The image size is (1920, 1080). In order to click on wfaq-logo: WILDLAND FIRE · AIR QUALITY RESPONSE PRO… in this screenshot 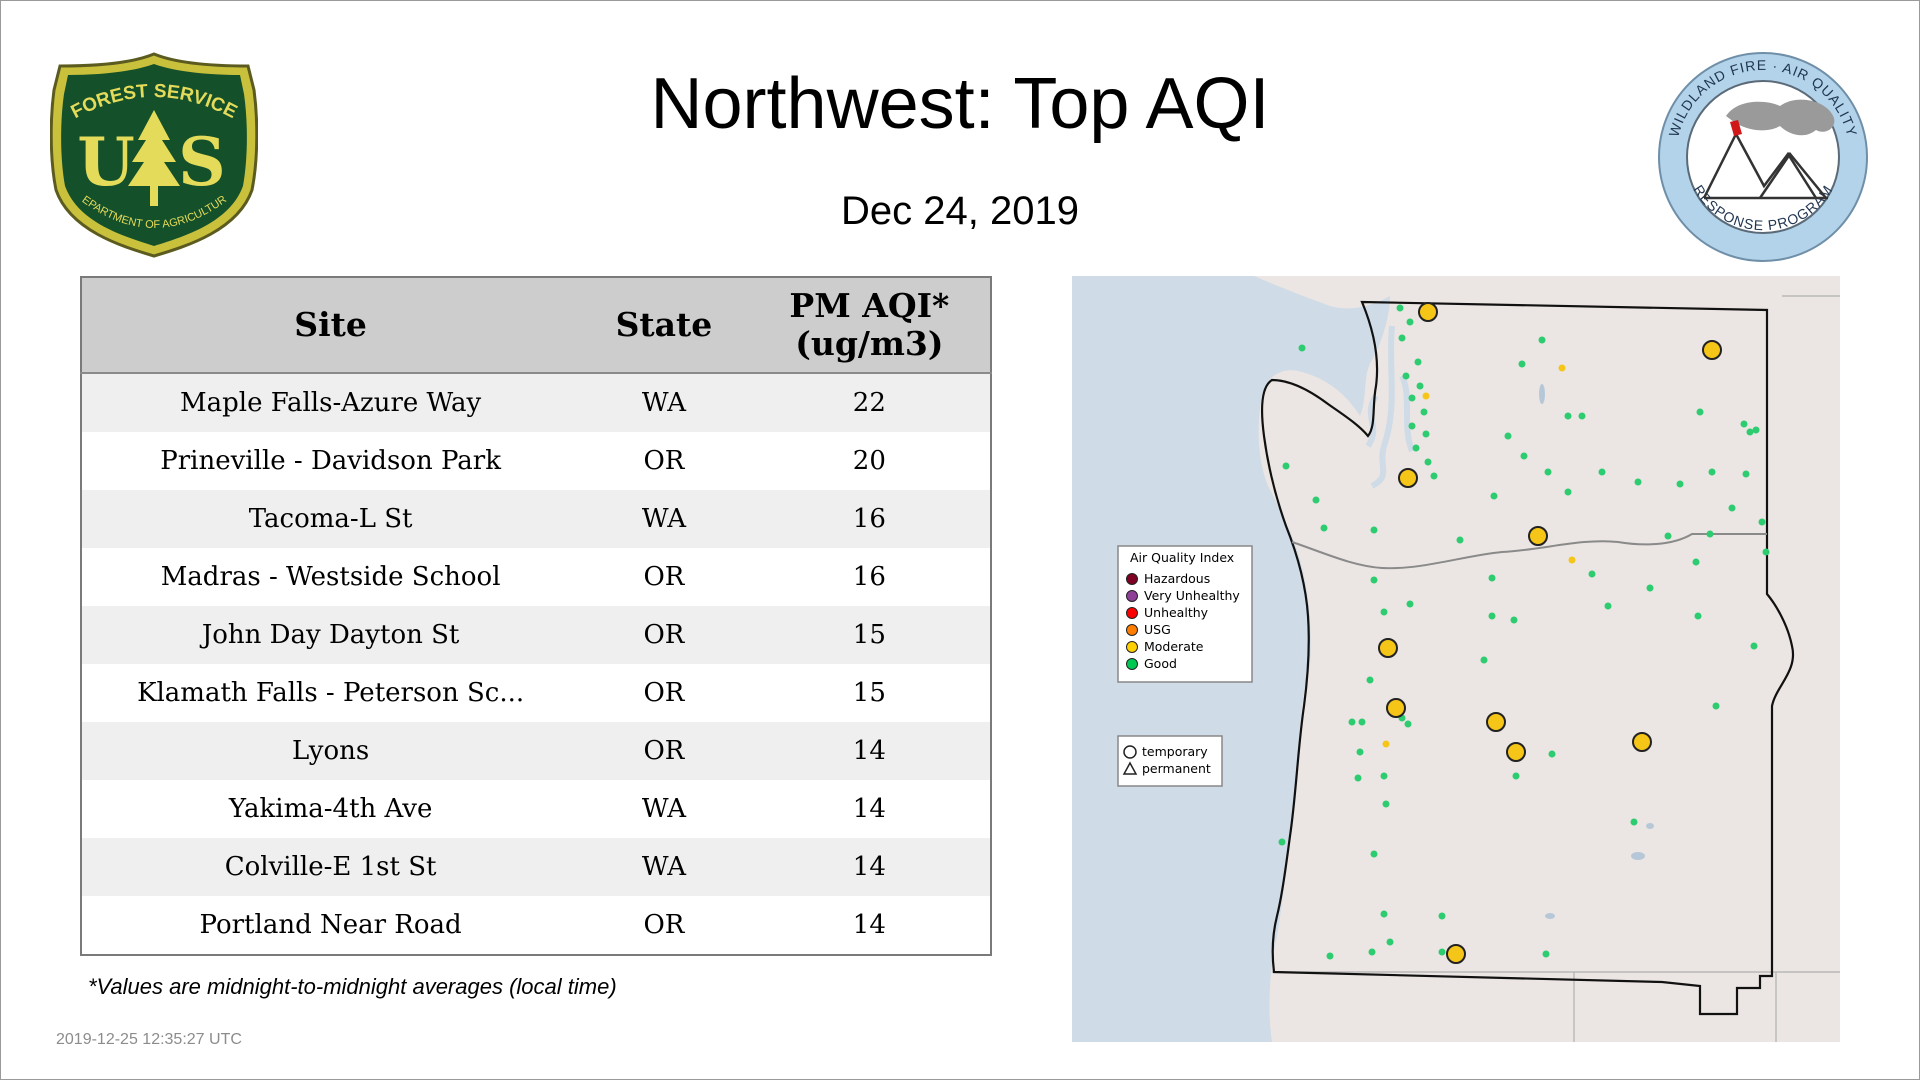, I will do `click(1763, 157)`.